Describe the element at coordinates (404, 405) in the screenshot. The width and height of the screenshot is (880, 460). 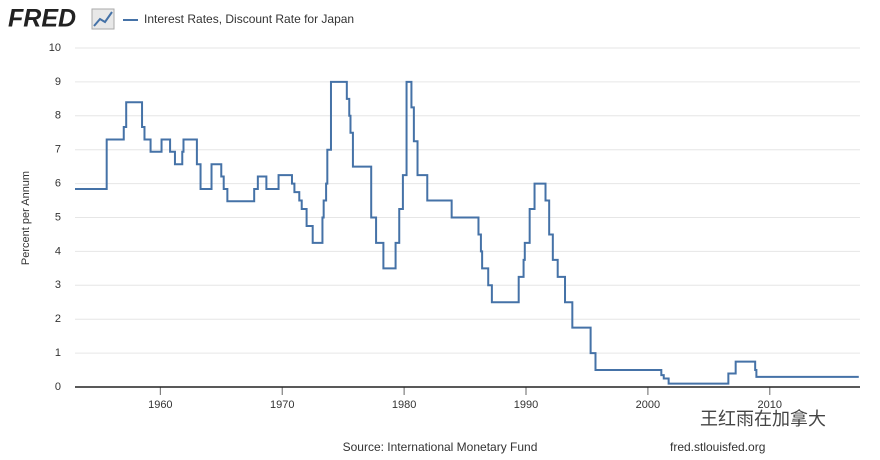
I see `x-tick-label: 1980` at that location.